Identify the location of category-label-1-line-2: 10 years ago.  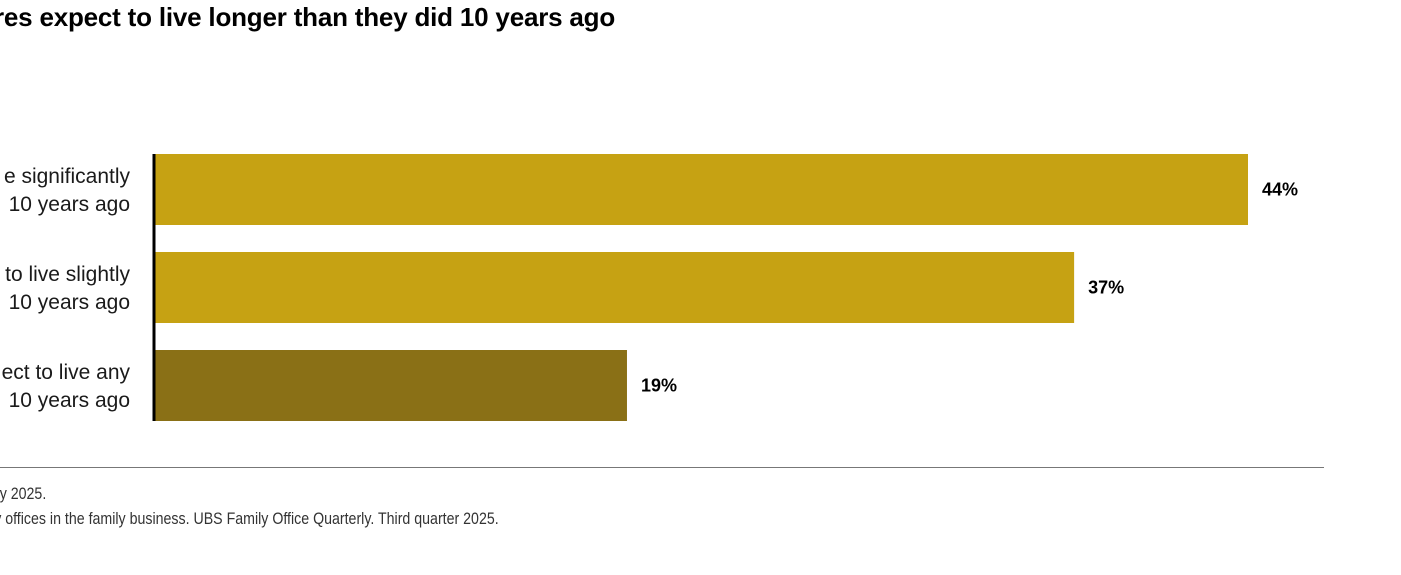
(69, 204).